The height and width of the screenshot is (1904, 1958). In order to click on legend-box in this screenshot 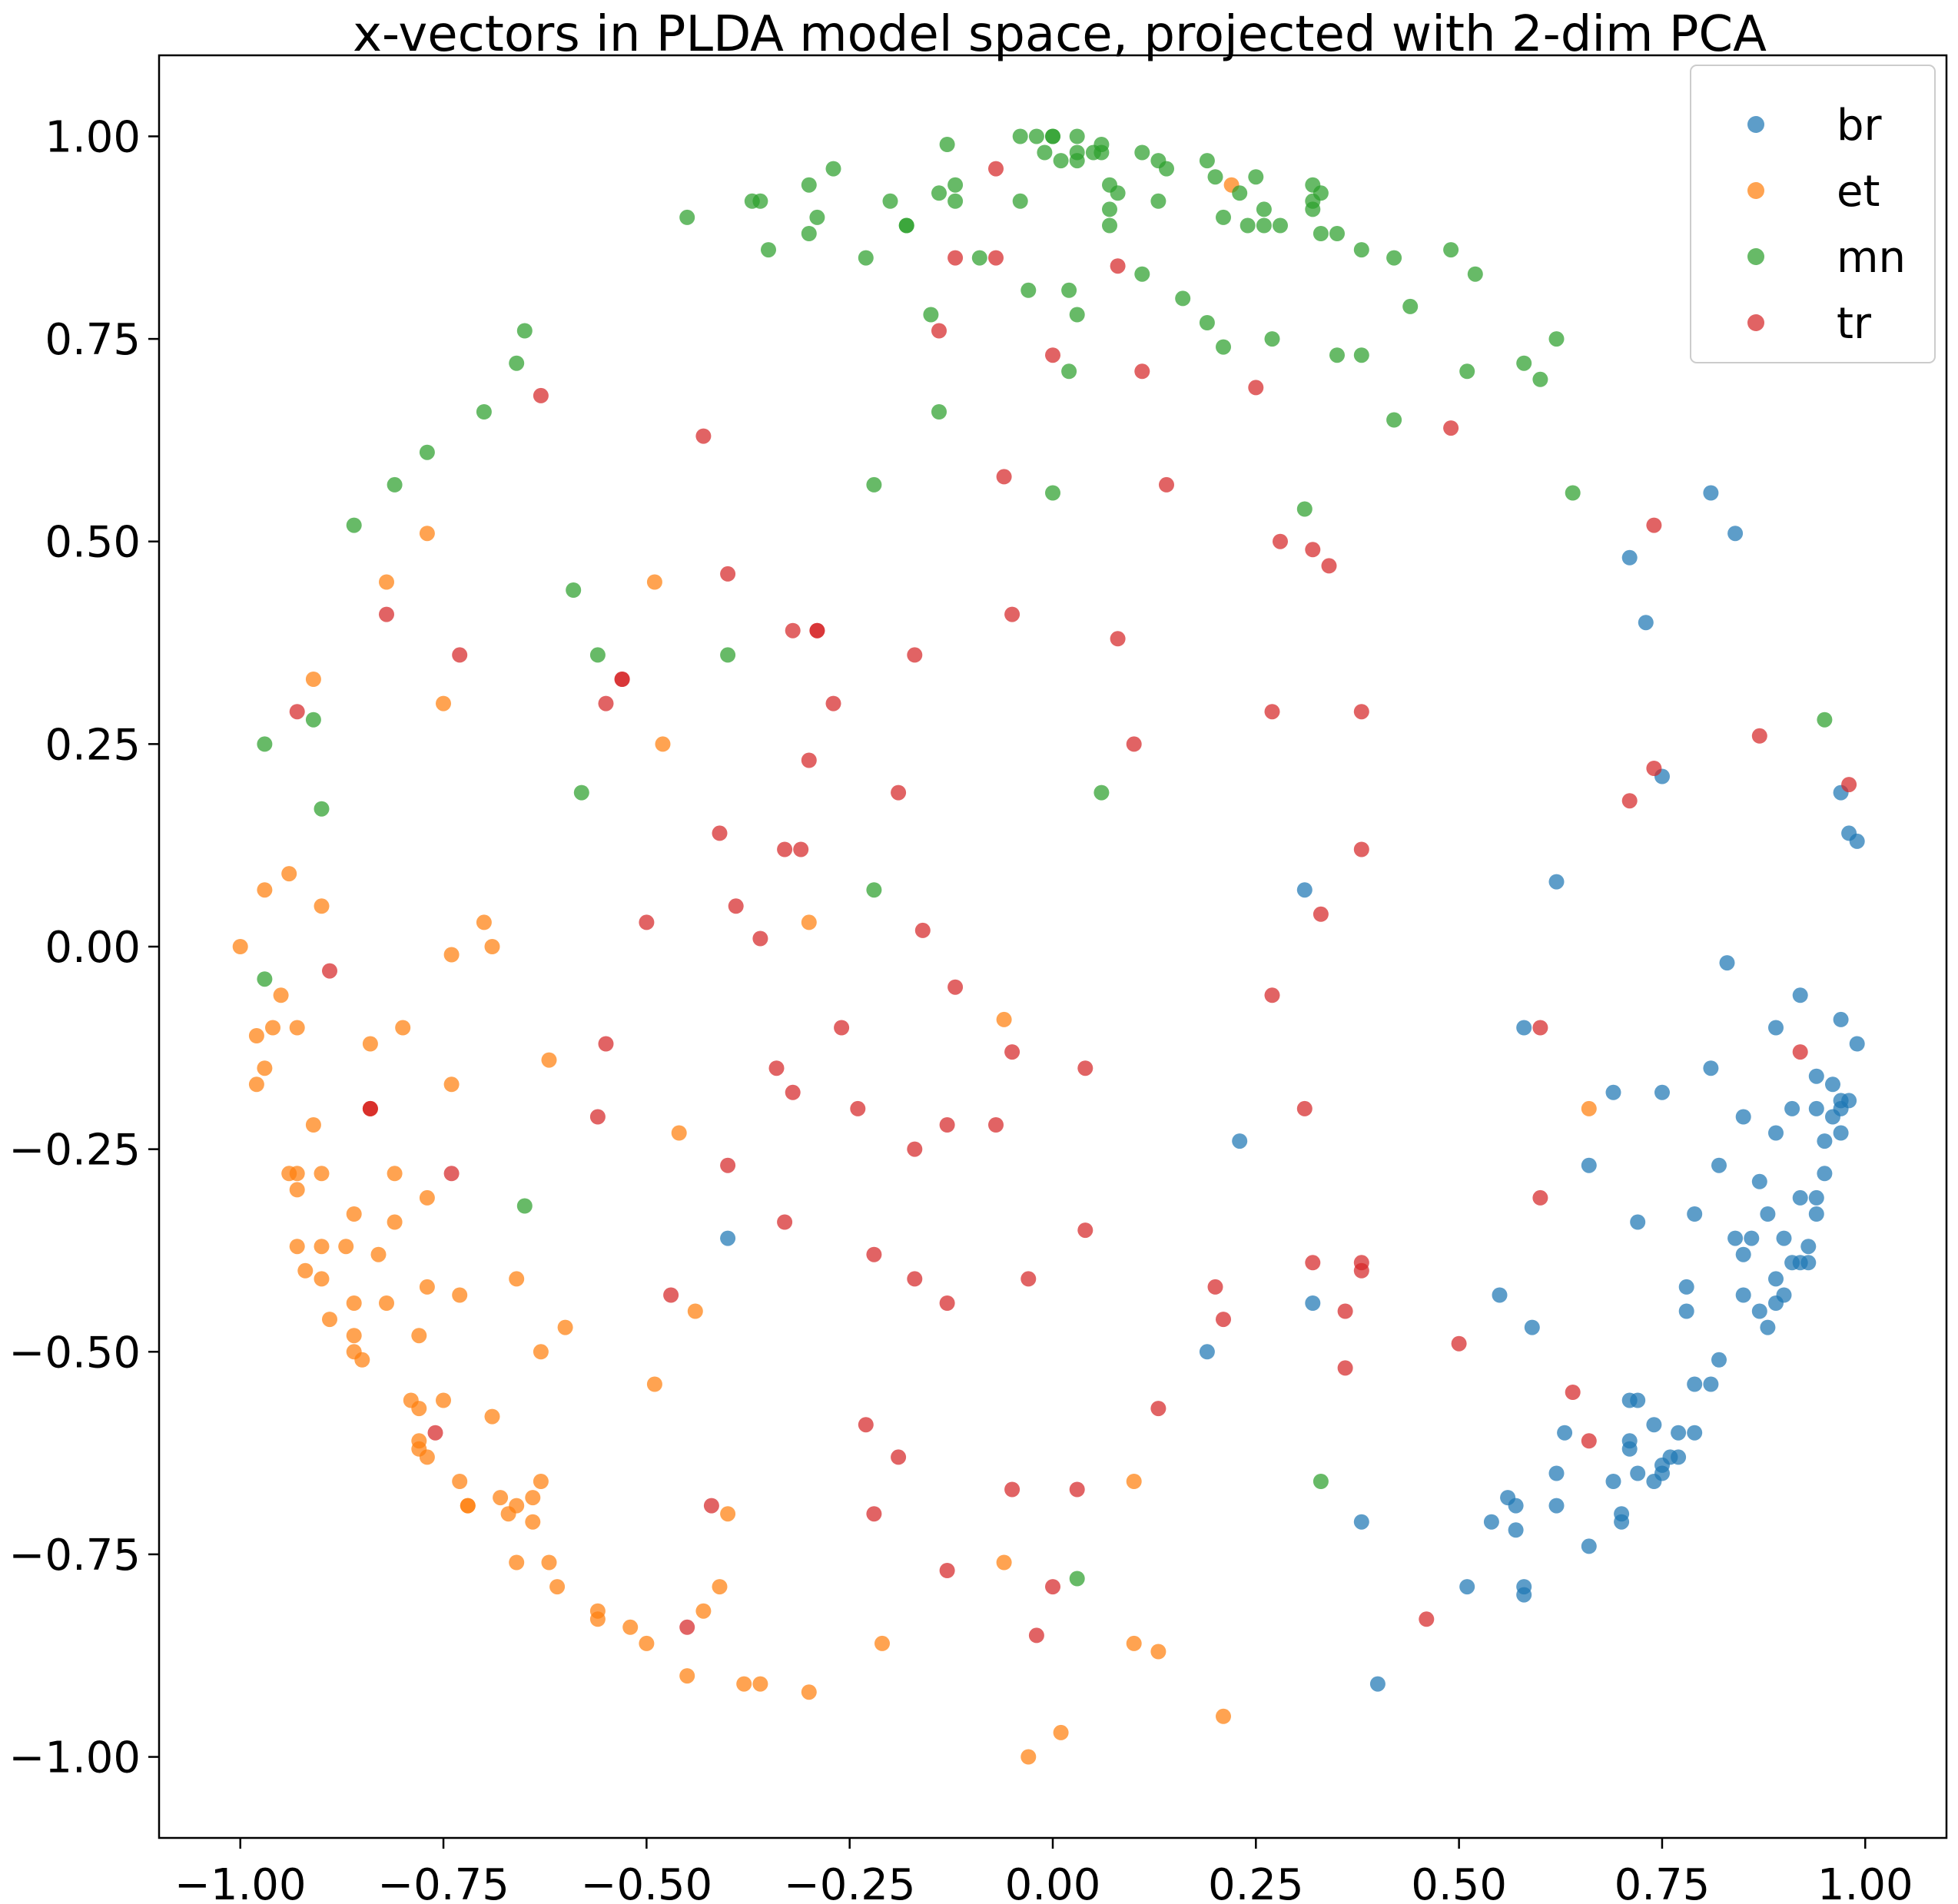, I will do `click(1813, 214)`.